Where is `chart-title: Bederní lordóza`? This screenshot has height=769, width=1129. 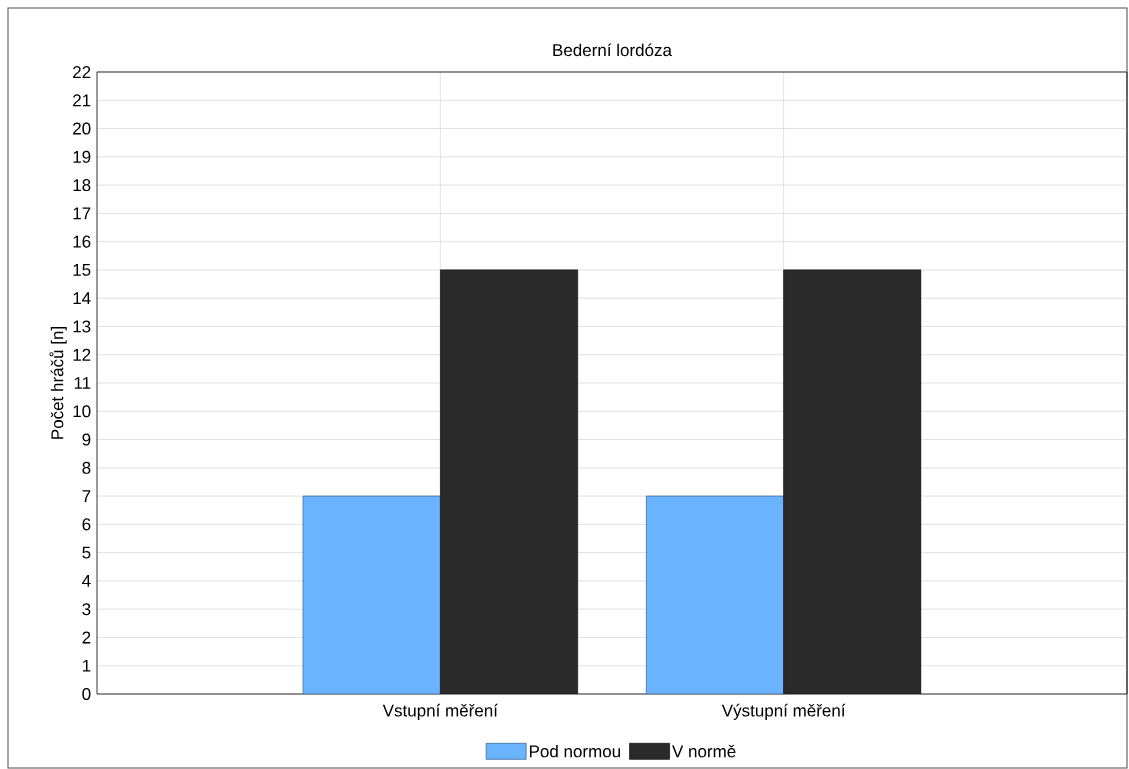 chart-title: Bederní lordóza is located at coordinates (612, 50).